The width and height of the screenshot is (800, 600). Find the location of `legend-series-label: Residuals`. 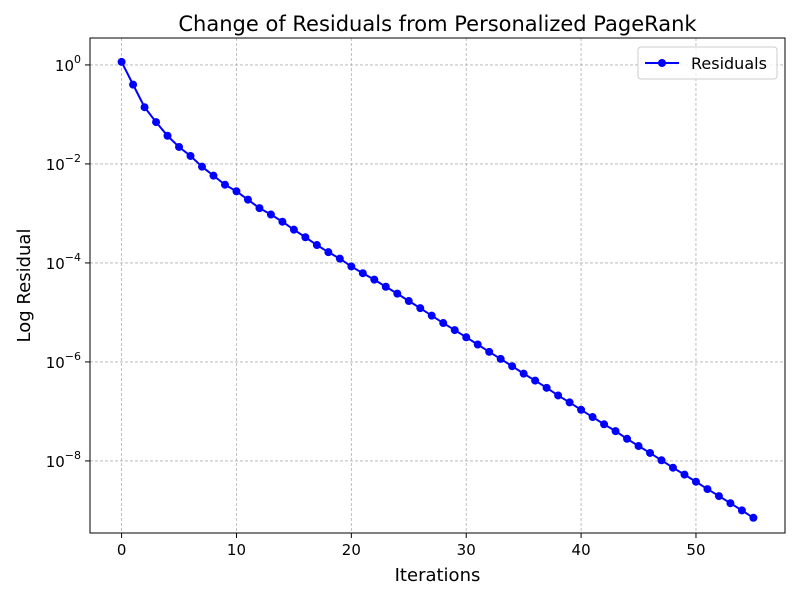

legend-series-label: Residuals is located at coordinates (729, 63).